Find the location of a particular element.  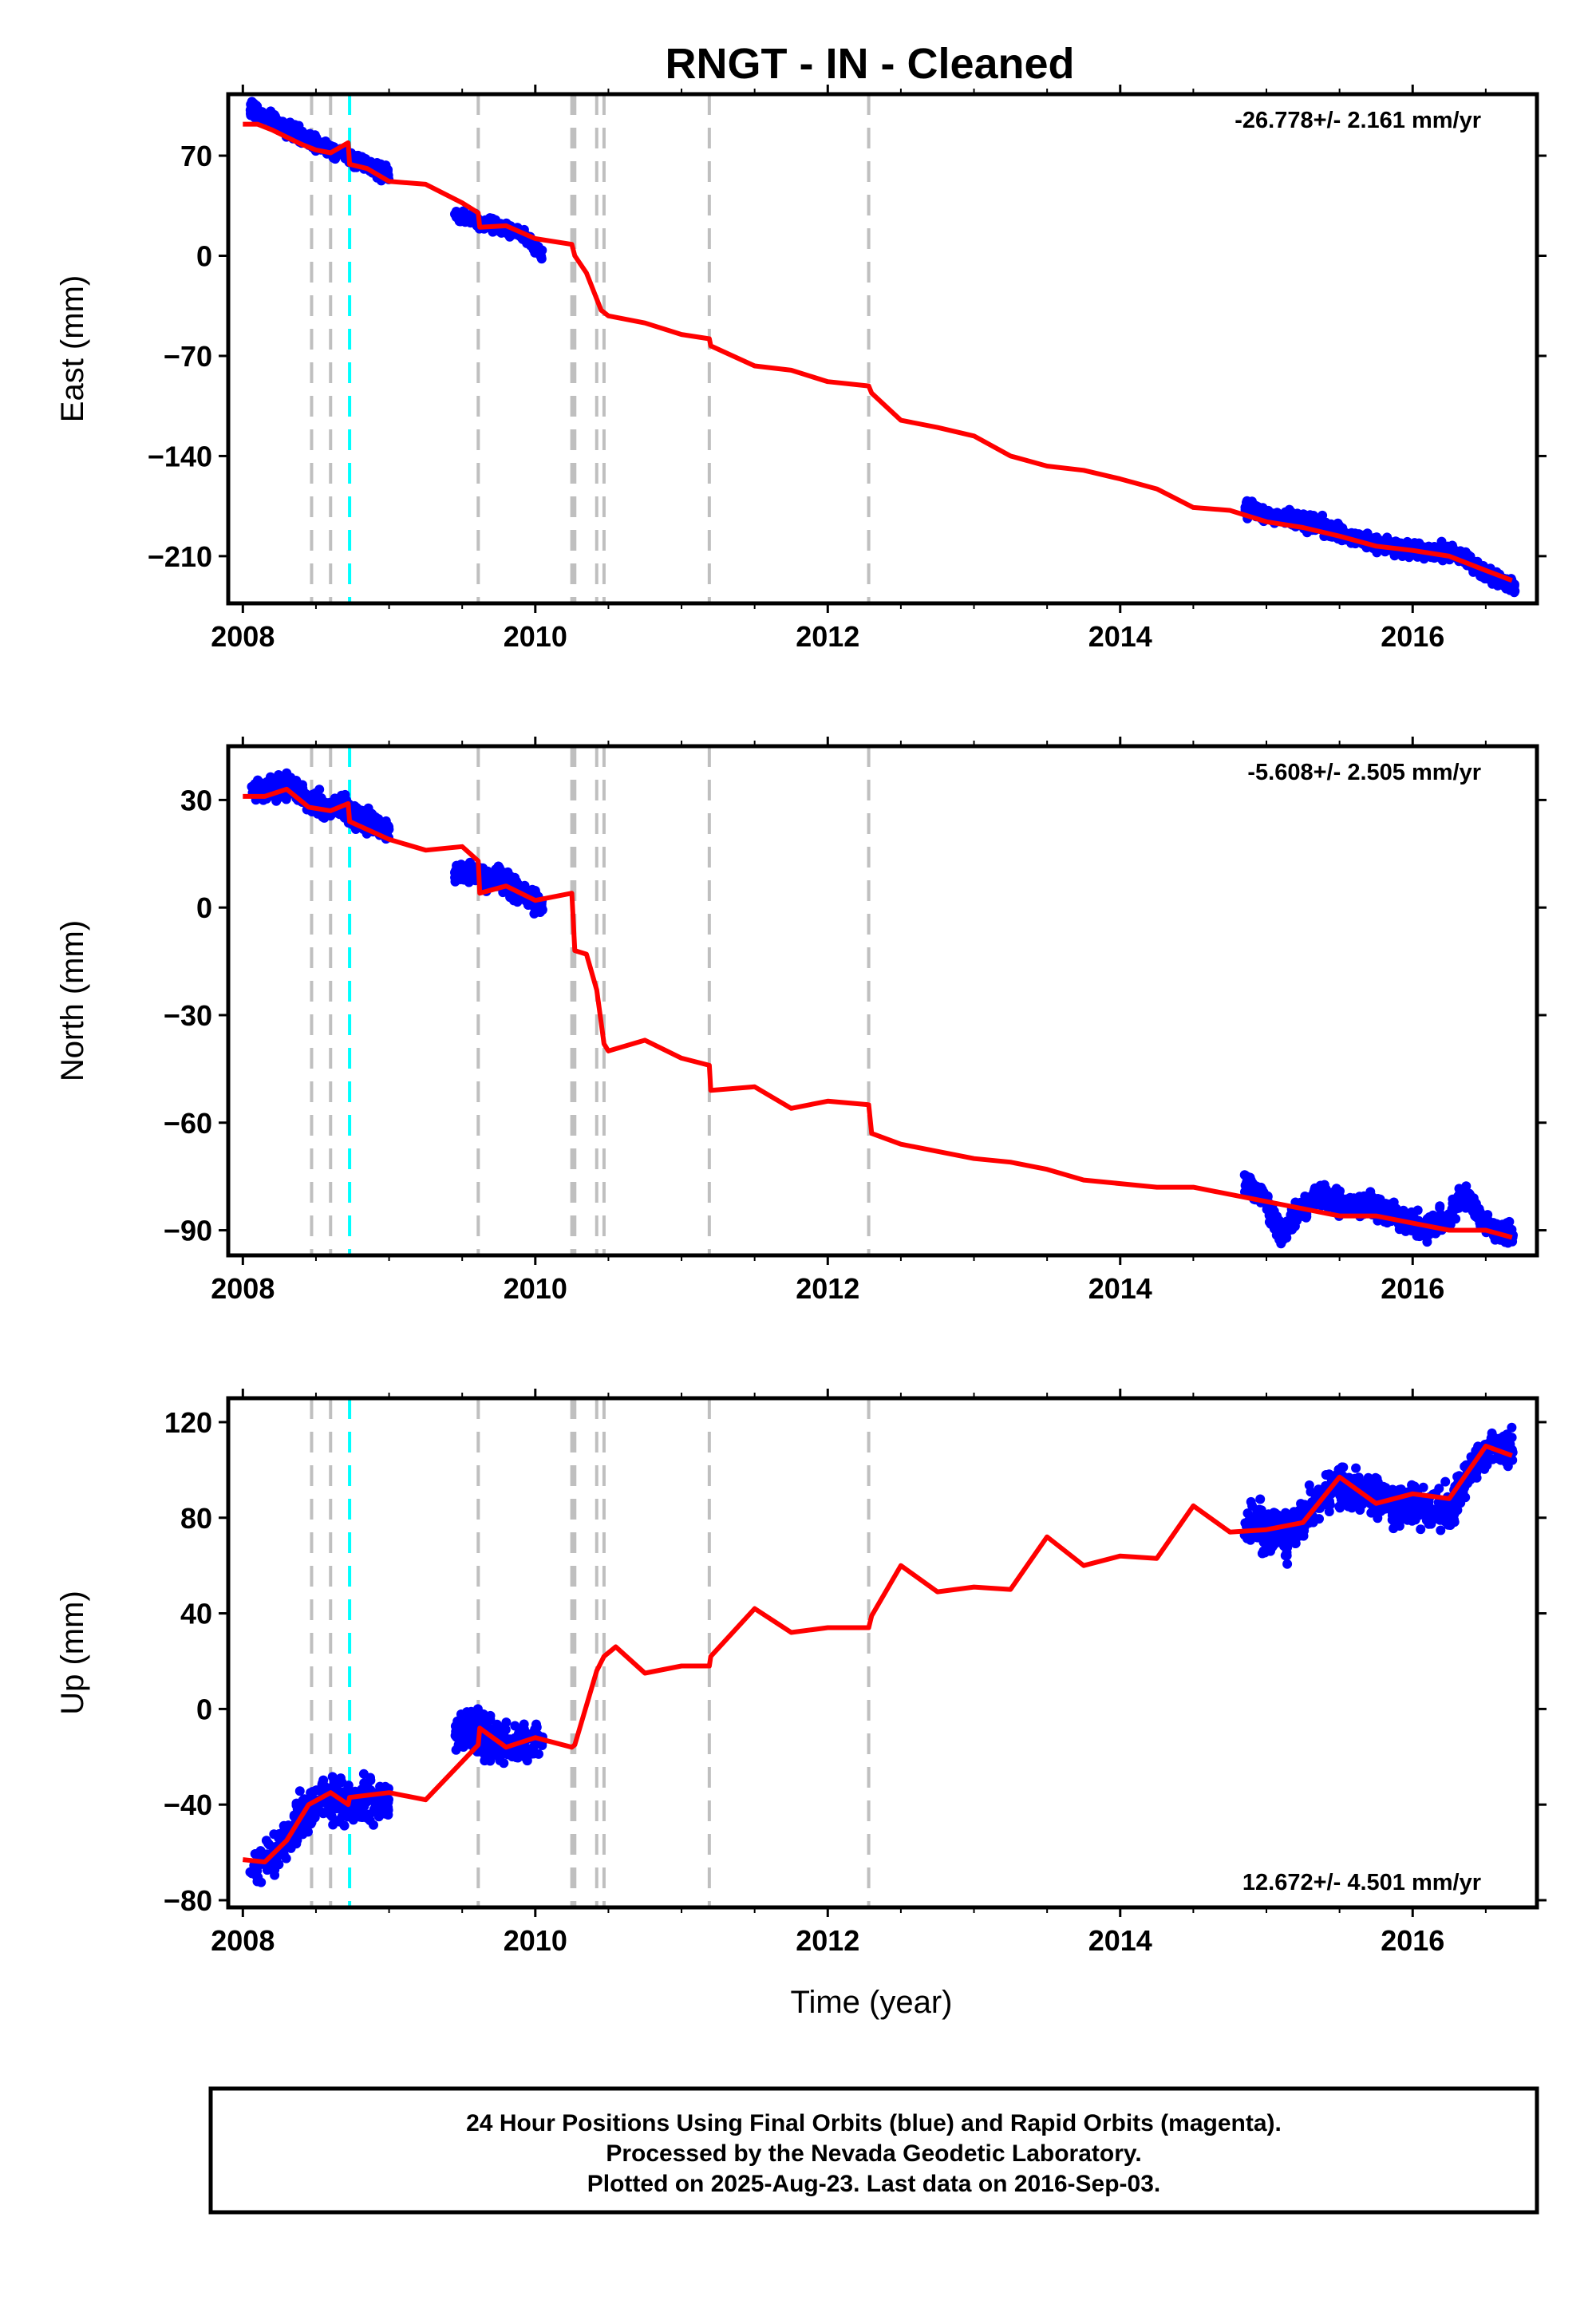

y-axis-label: East (mm) is located at coordinates (72, 348).